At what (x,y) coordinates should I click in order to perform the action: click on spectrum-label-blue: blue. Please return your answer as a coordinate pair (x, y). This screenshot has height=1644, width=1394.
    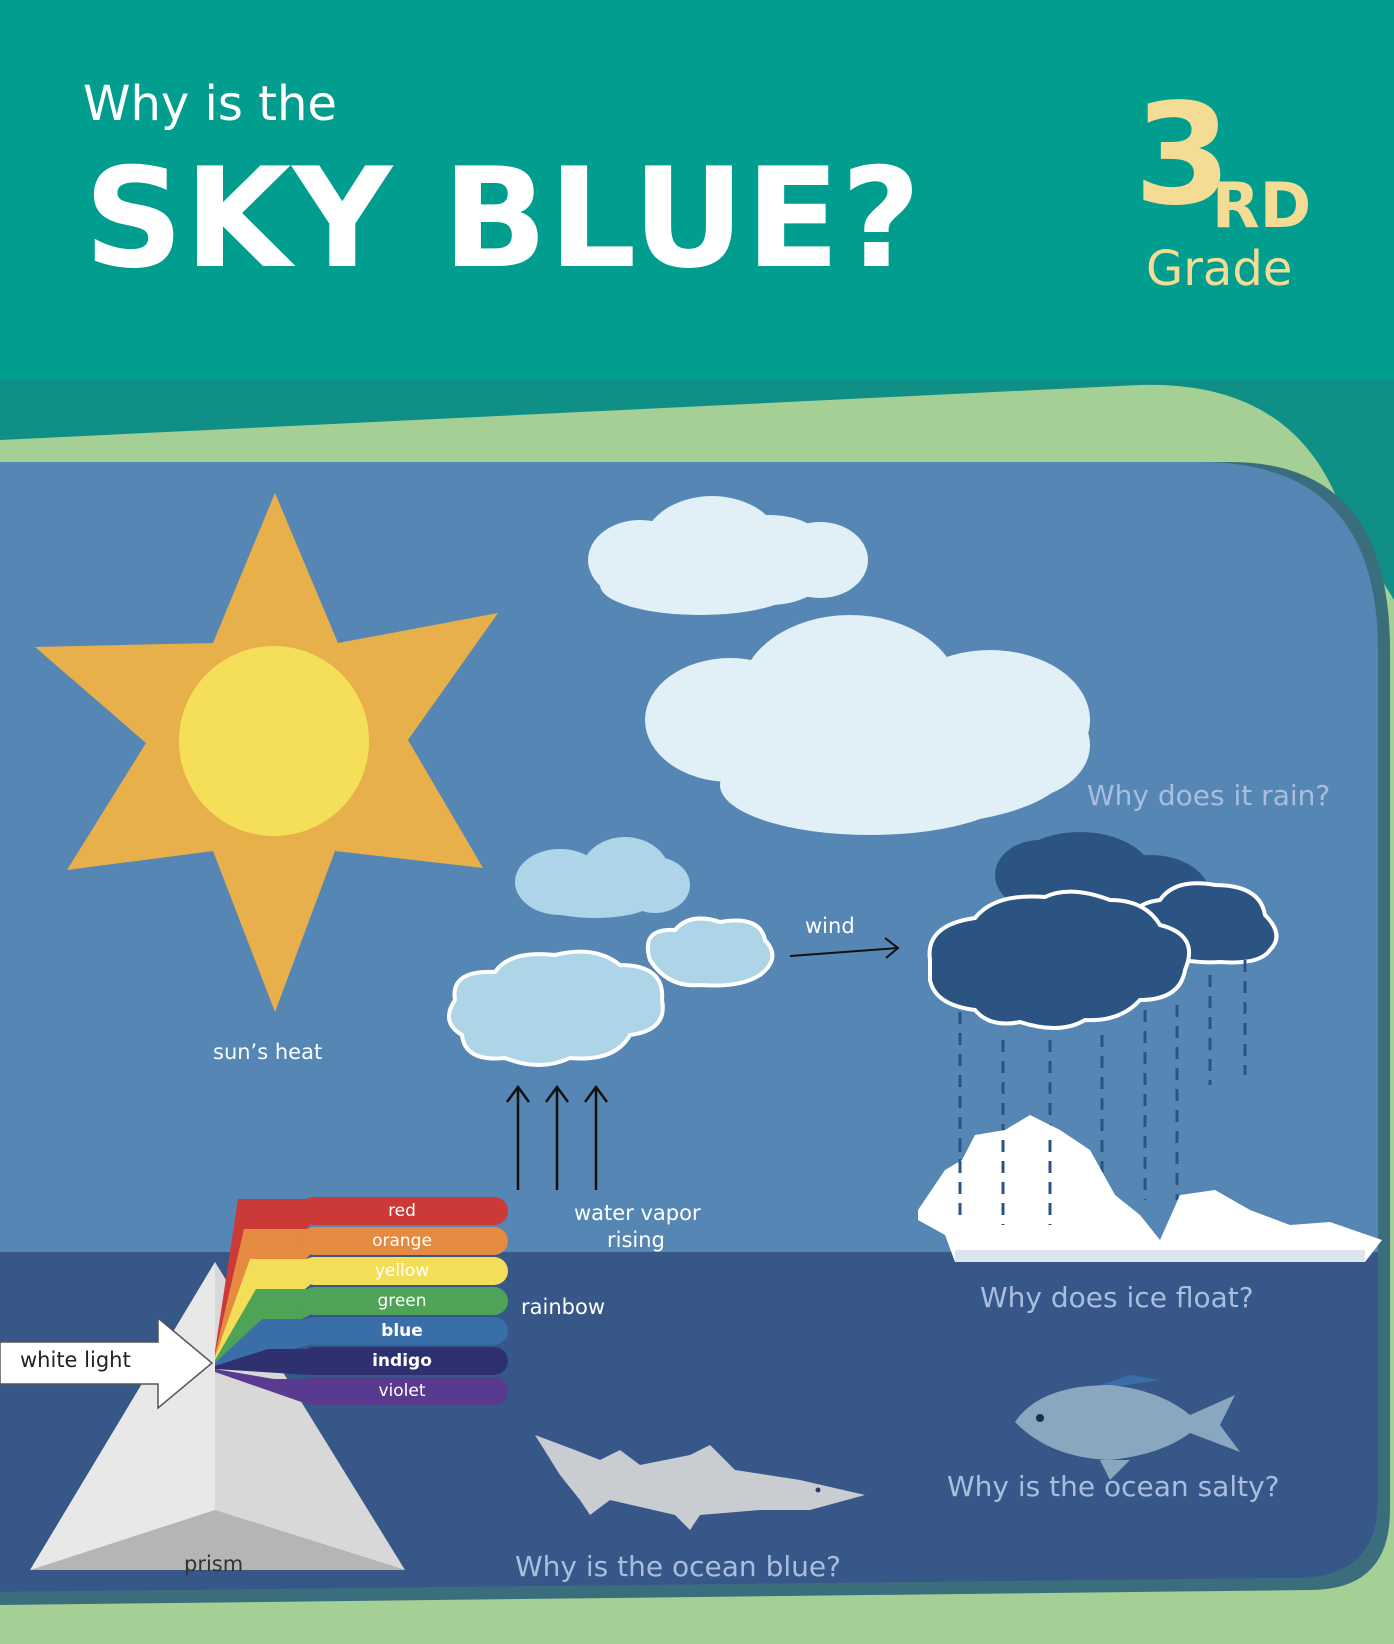
    Looking at the image, I should click on (402, 1331).